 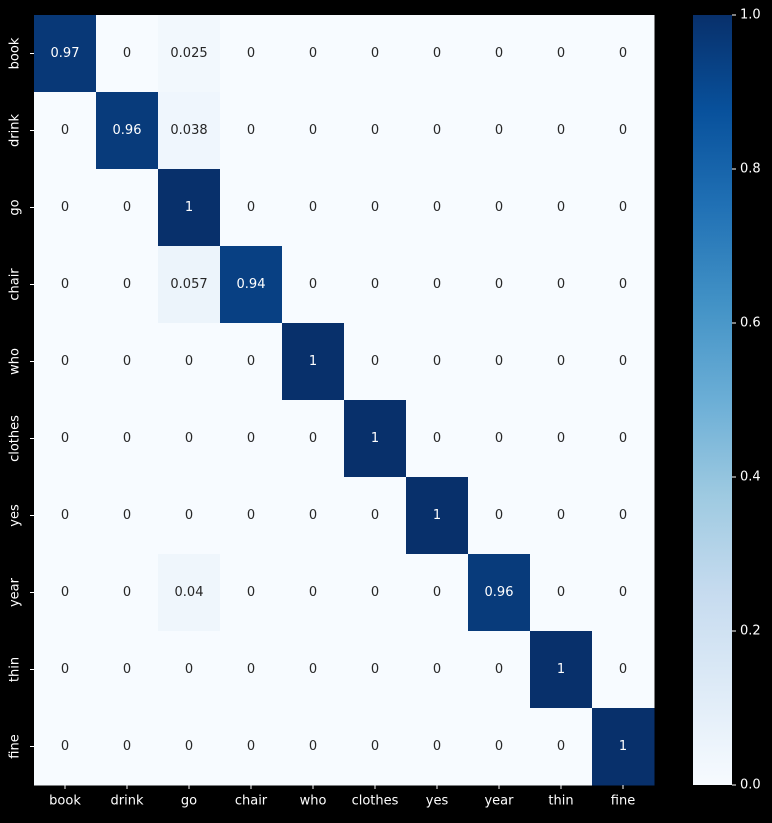 I want to click on colorbar-tick-label: 0.0, so click(x=750, y=785).